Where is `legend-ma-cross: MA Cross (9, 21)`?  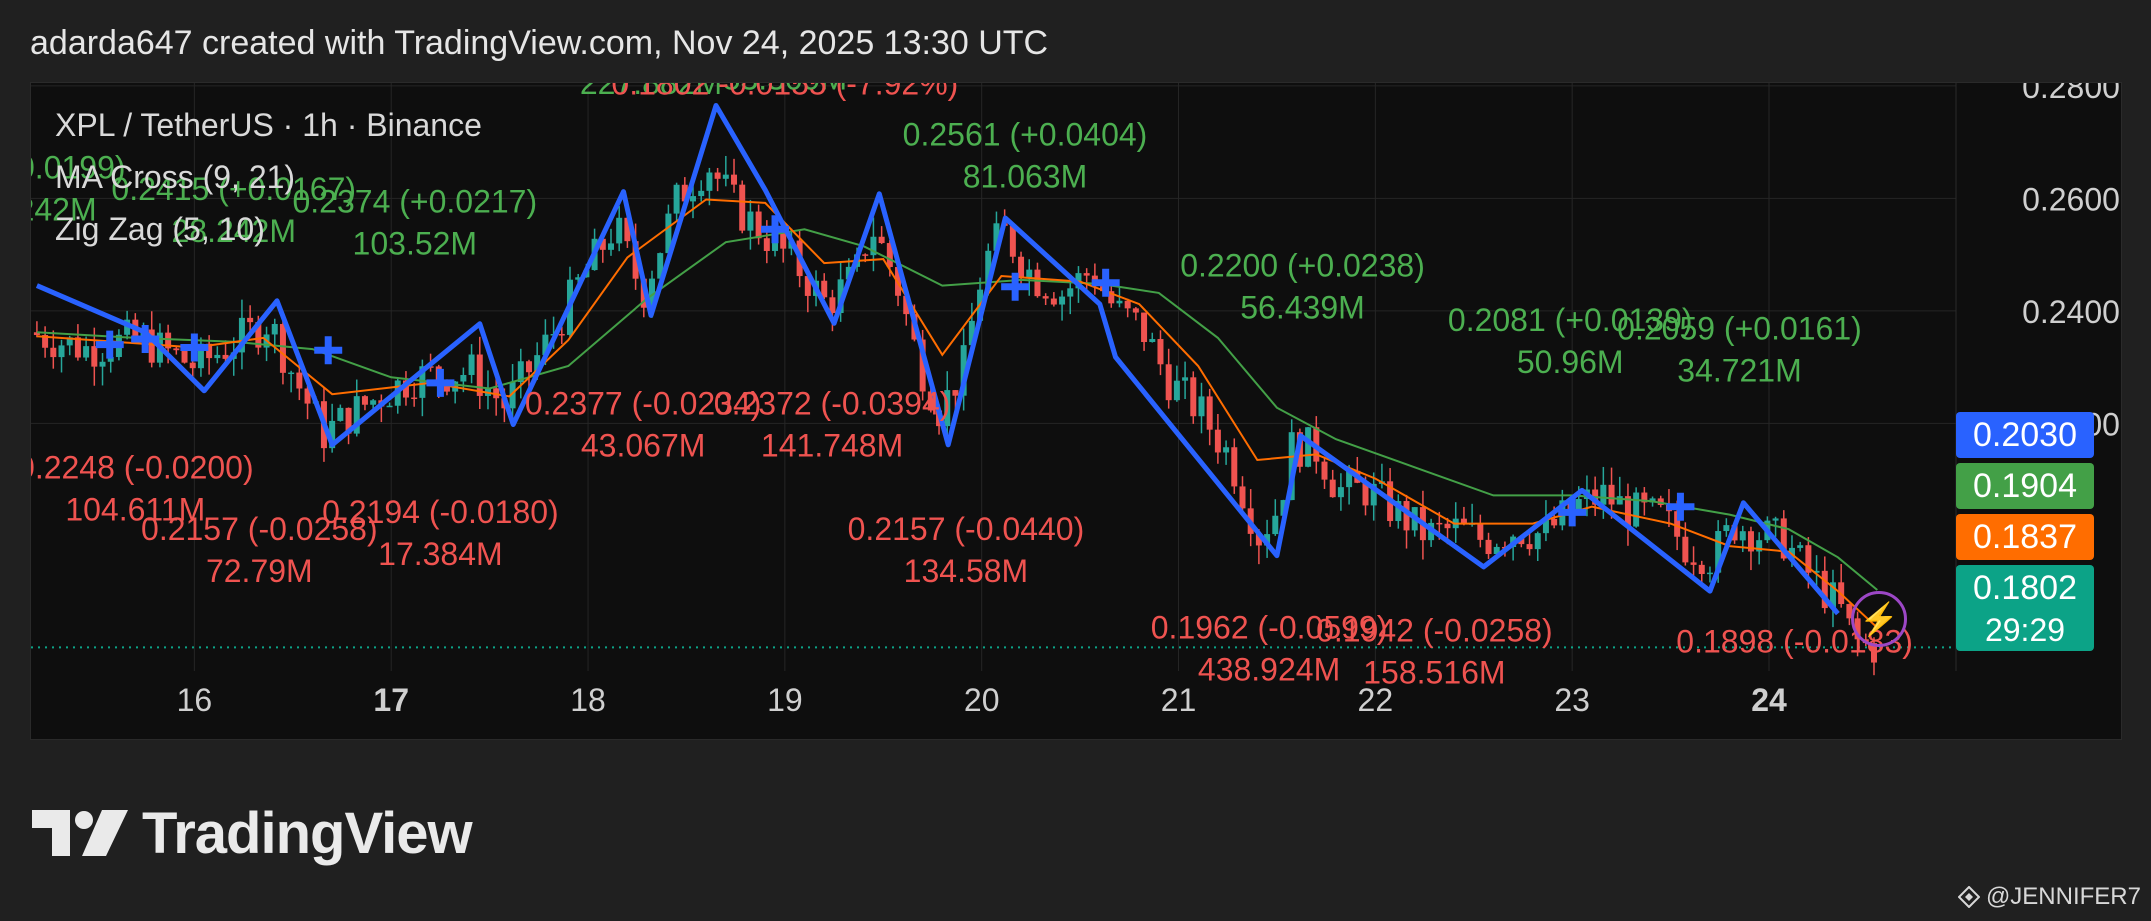 legend-ma-cross: MA Cross (9, 21) is located at coordinates (175, 177).